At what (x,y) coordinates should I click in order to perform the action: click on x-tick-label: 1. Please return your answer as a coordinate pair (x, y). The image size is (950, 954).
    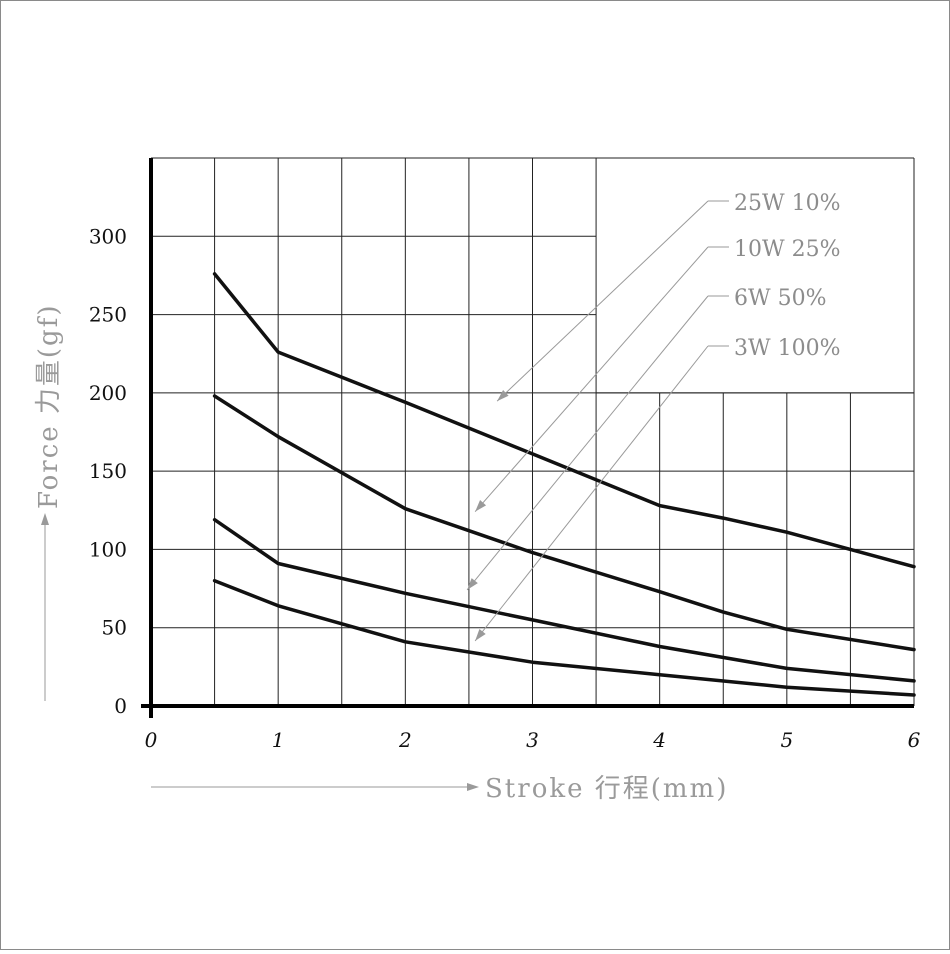
    Looking at the image, I should click on (278, 740).